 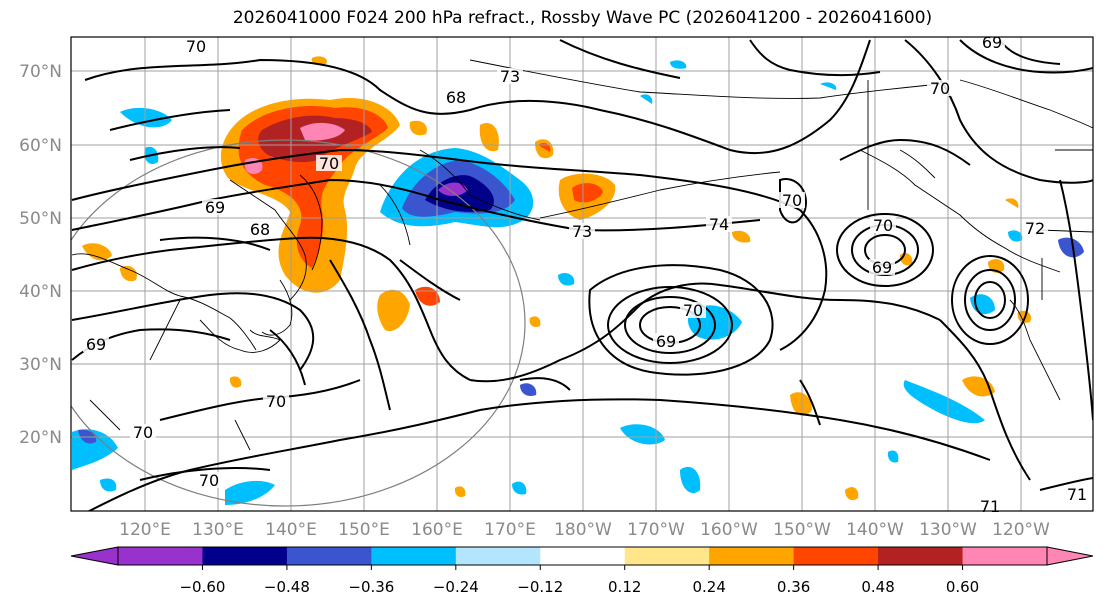 I want to click on colorbar-tick-label: −0.12, so click(x=540, y=587).